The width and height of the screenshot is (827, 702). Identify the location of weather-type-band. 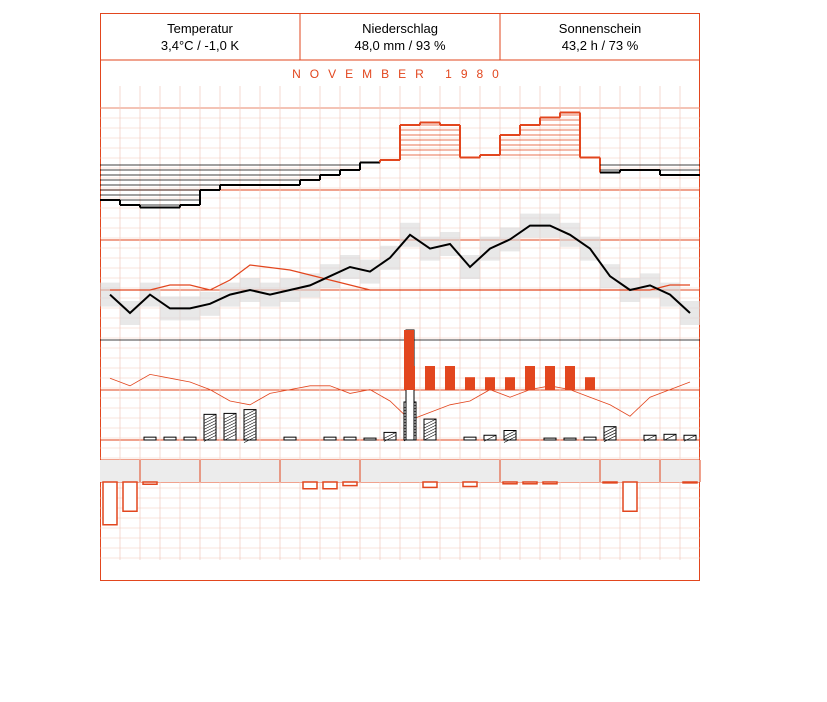
(400, 471).